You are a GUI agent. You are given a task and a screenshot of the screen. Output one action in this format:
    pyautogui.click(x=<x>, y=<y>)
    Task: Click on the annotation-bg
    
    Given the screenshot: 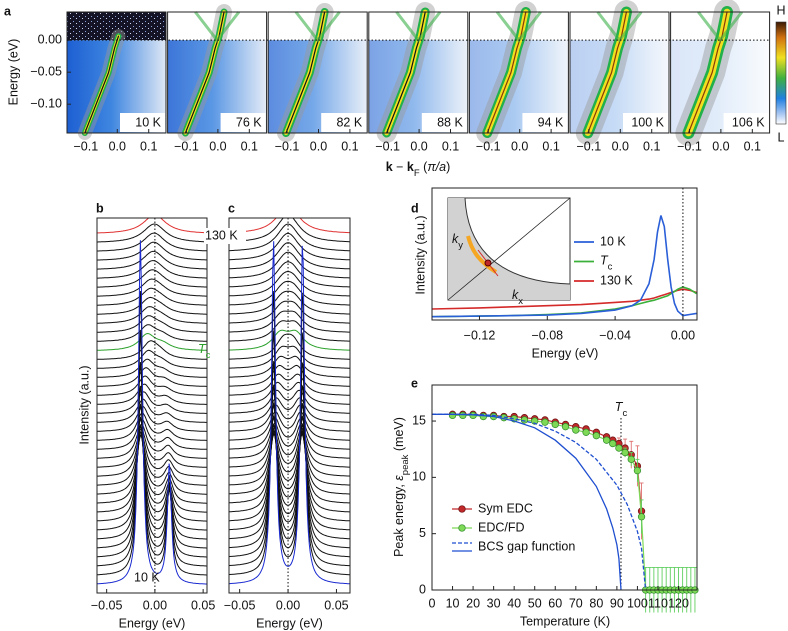 What is the action you would take?
    pyautogui.click(x=225, y=236)
    